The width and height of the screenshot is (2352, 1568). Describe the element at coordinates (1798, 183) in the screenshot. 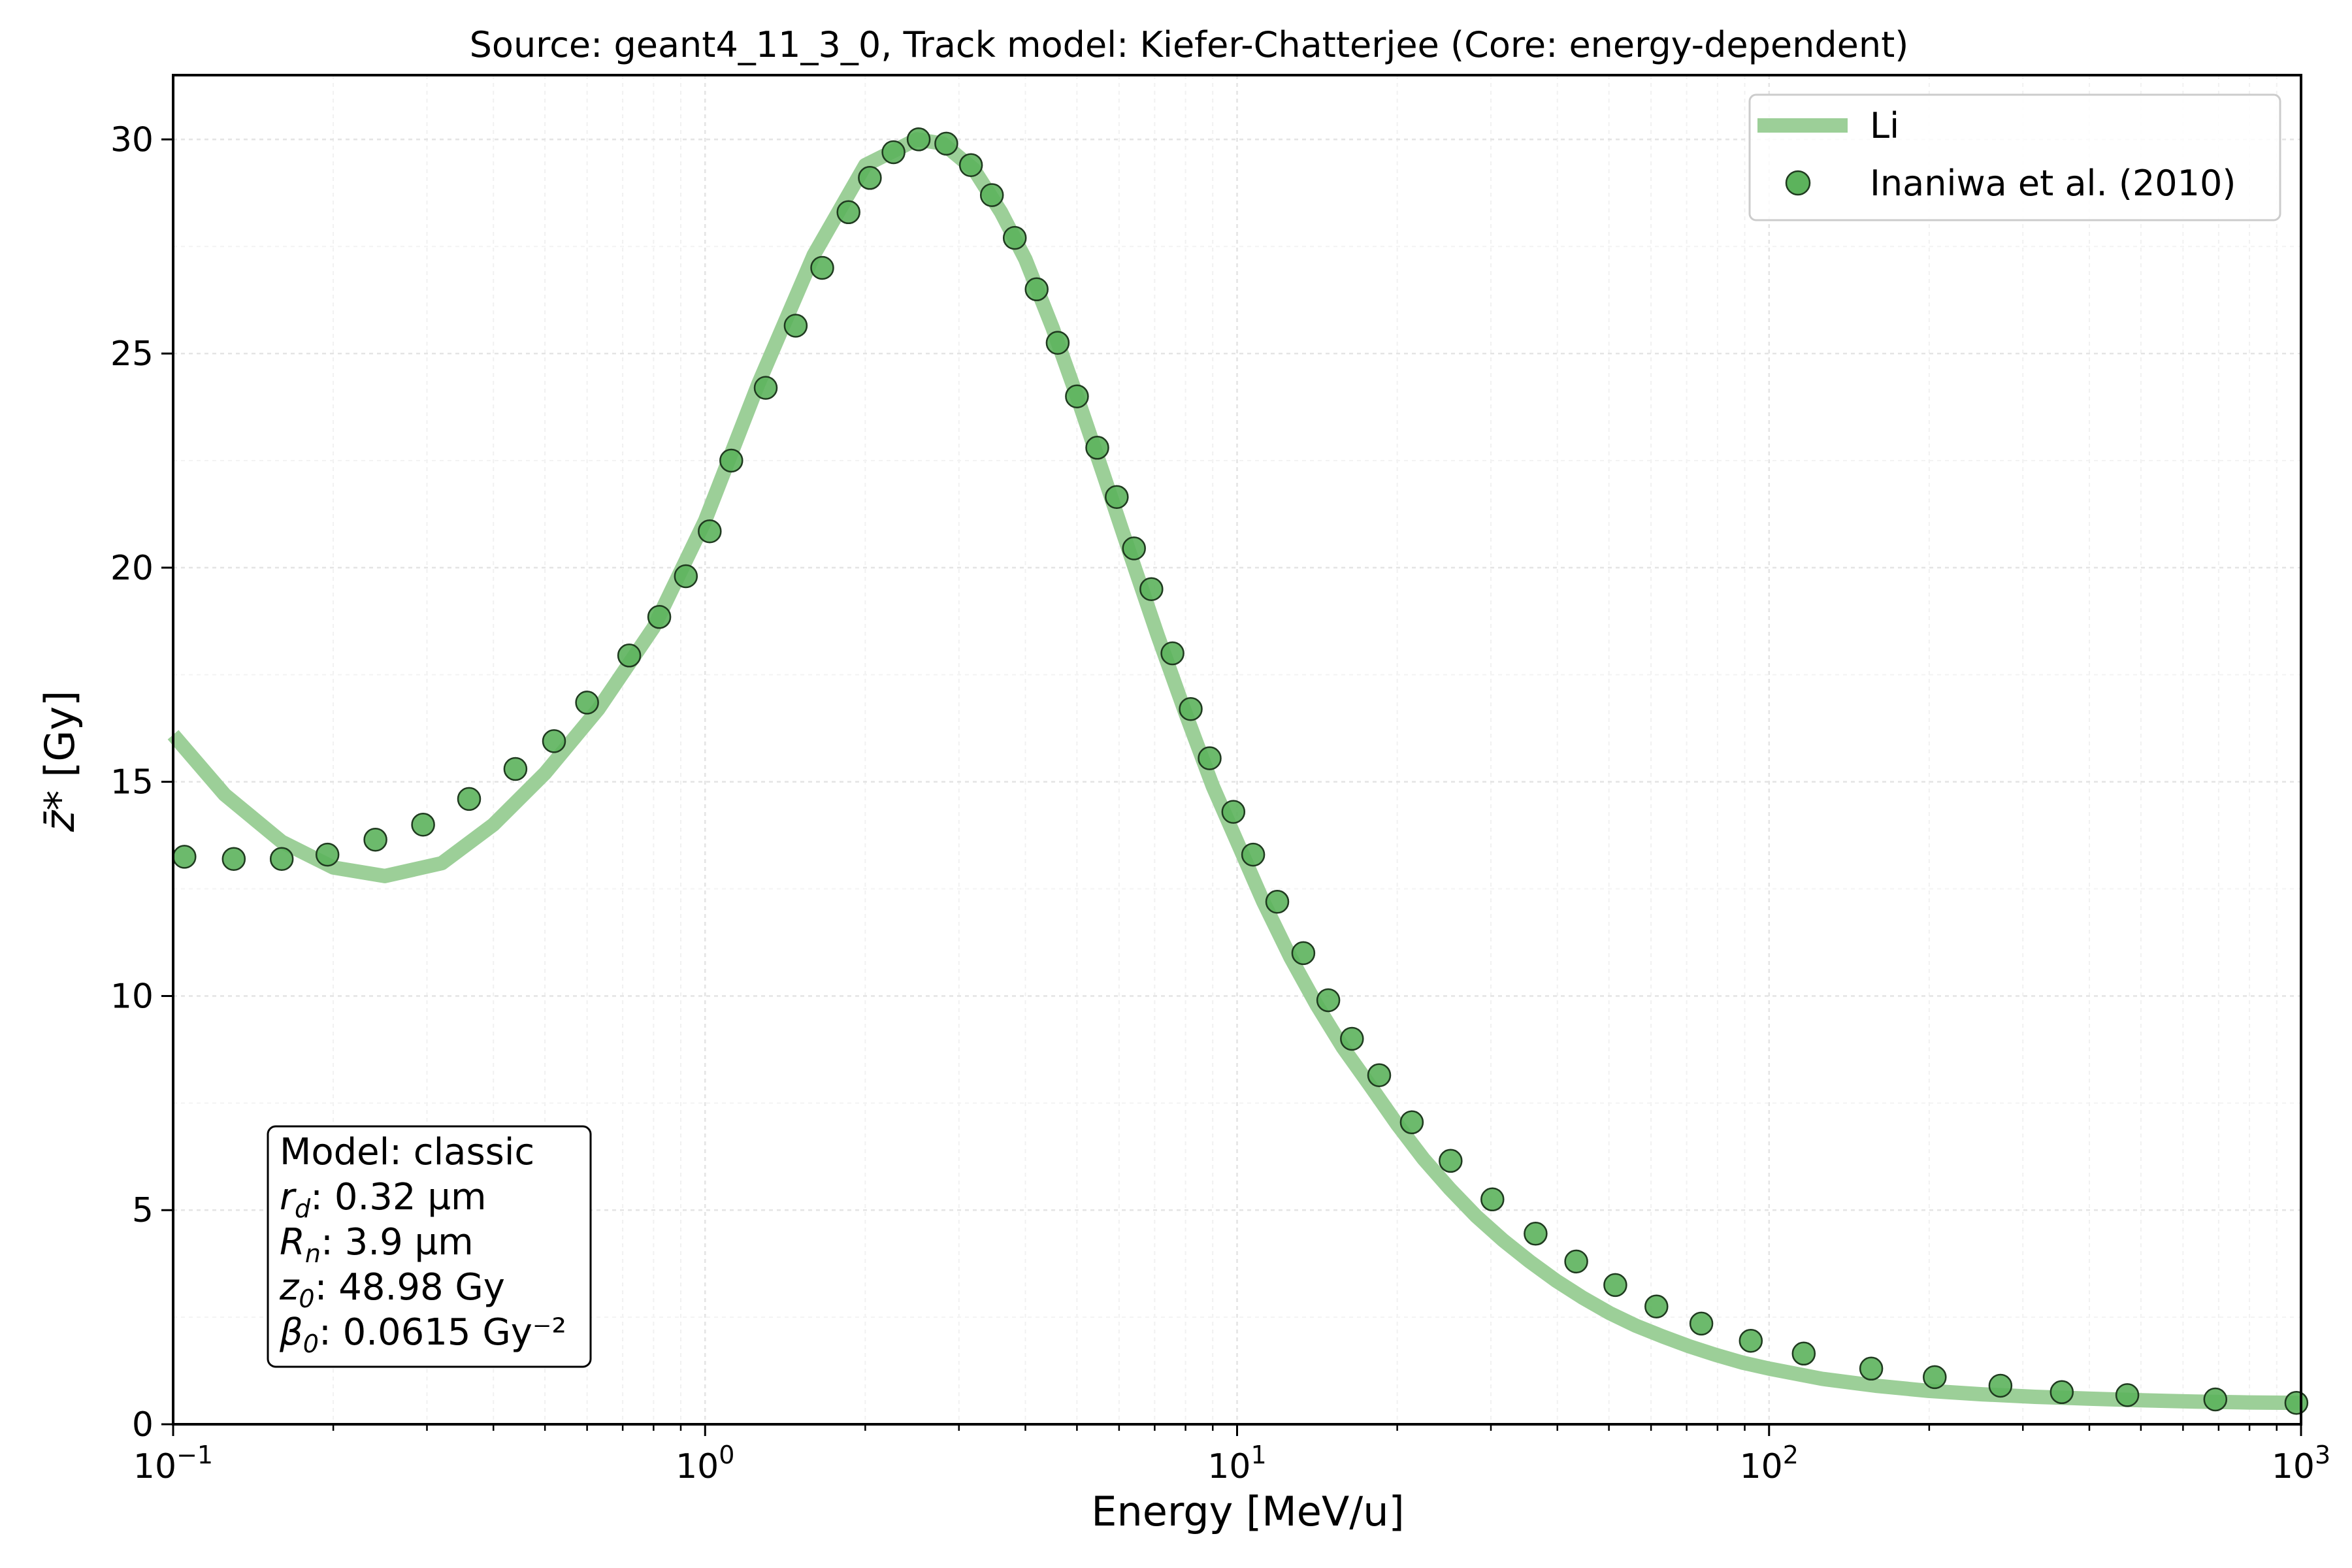

I see `legend-marker-swatch` at that location.